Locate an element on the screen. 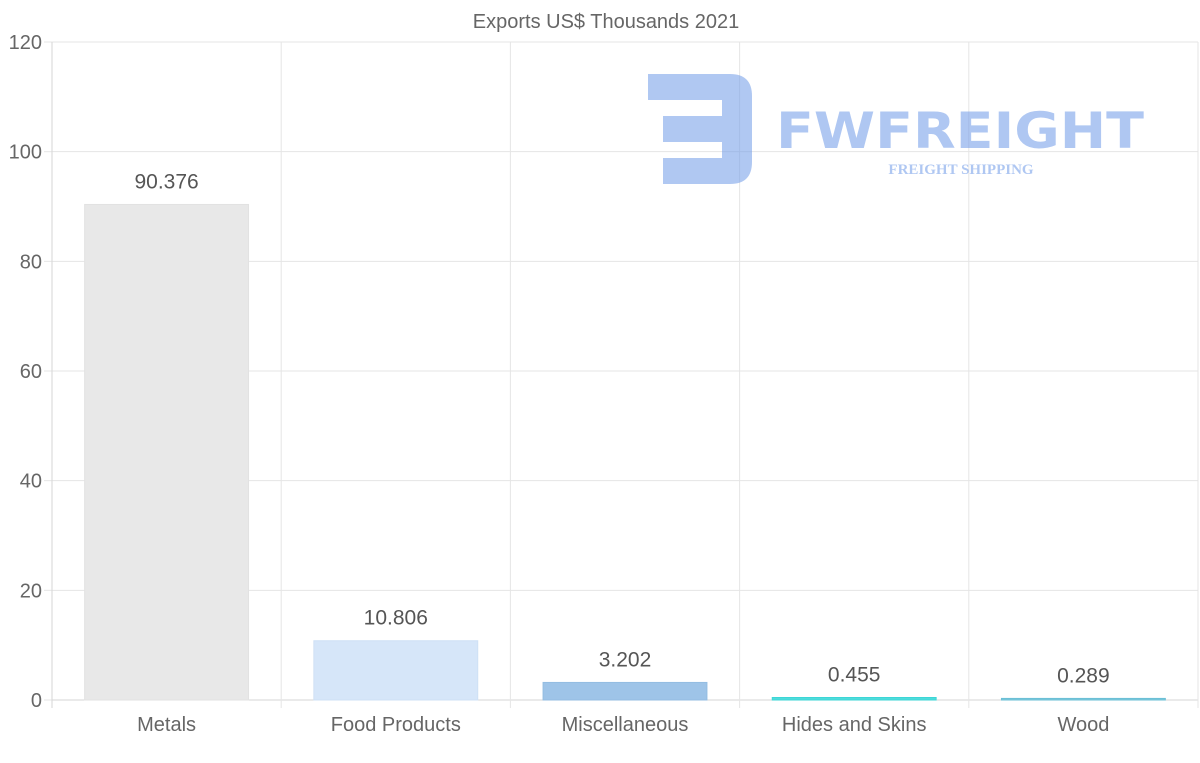  logo-mark-icon is located at coordinates (700, 129).